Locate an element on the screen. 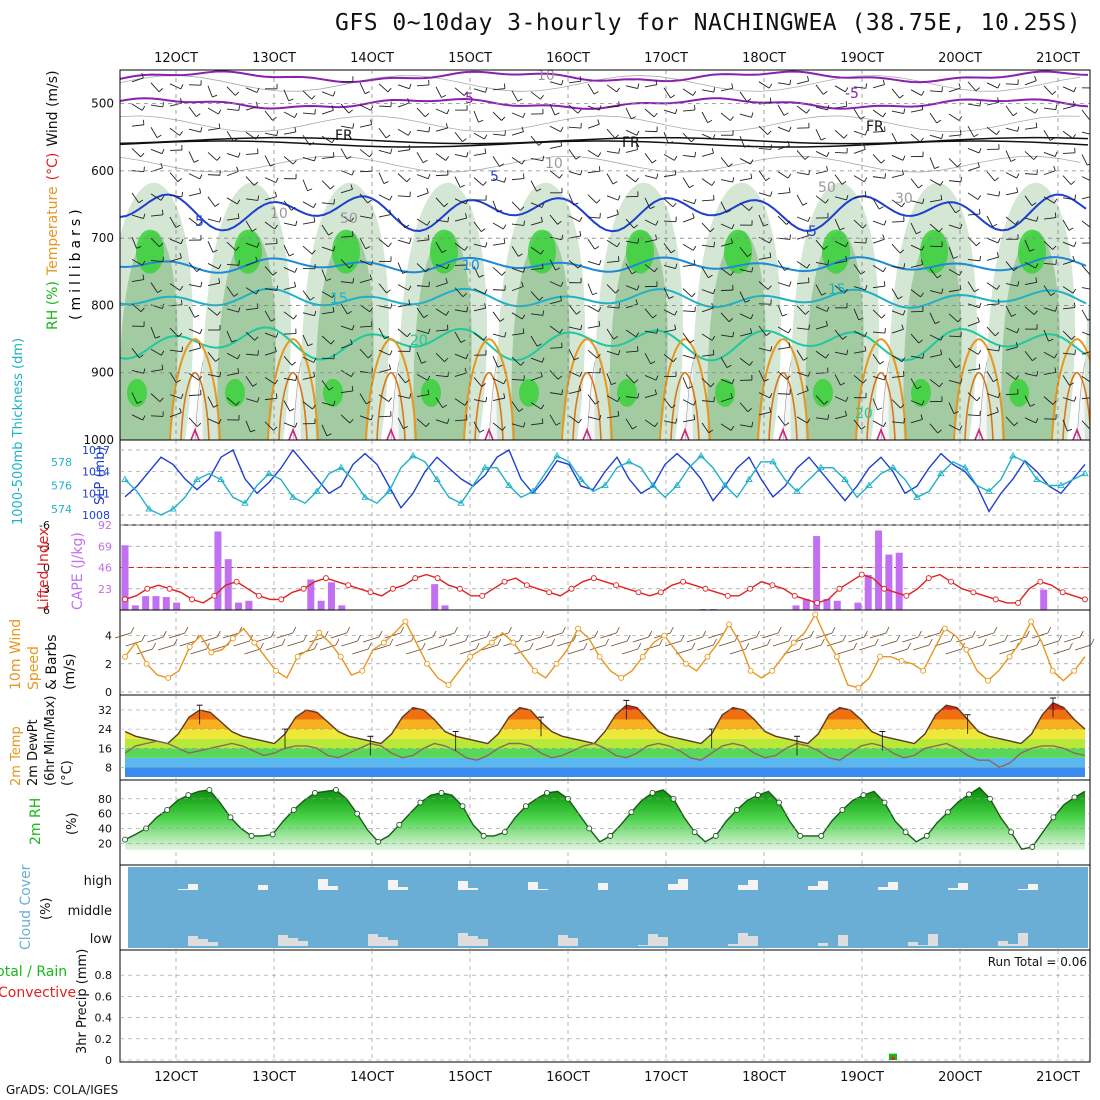 The width and height of the screenshot is (1100, 1100). rh-ylabel: 2m RH is located at coordinates (36, 821).